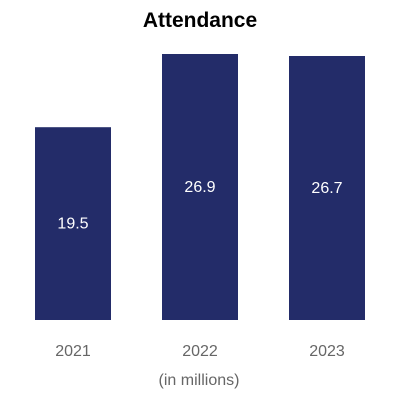 This screenshot has width=400, height=400. I want to click on bar-value-label-2023: 26.7, so click(326, 188).